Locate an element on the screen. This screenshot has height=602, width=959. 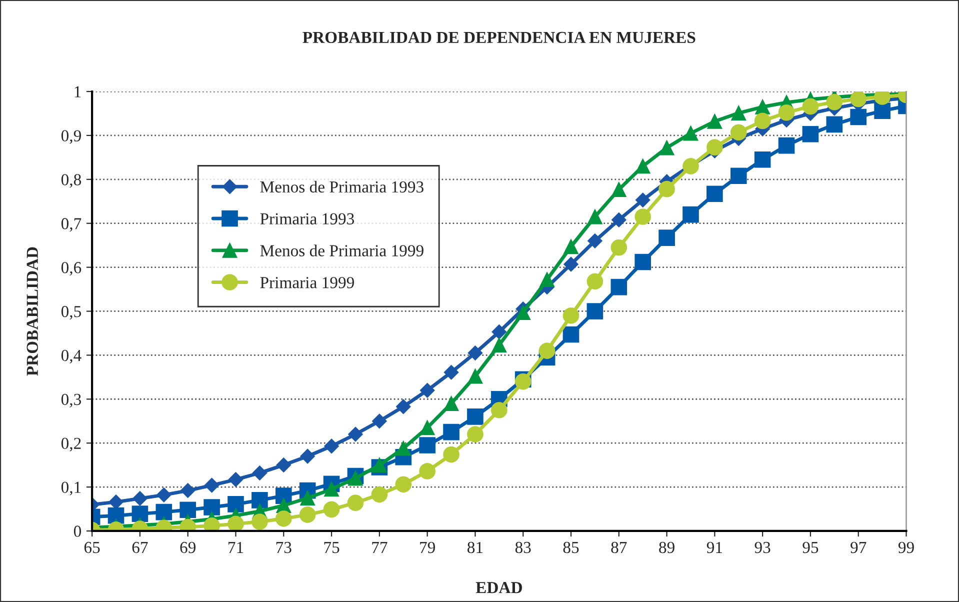
y-tick-label: 0 is located at coordinates (78, 531).